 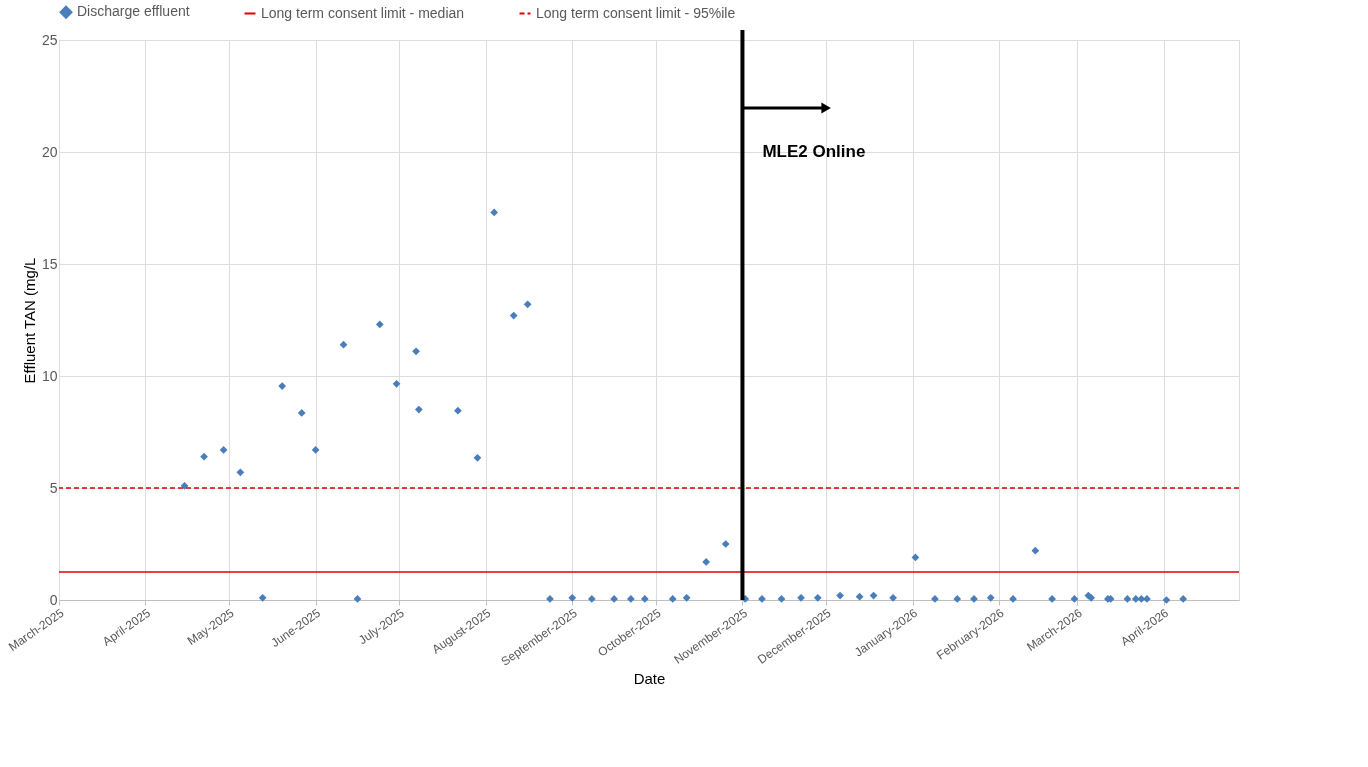 What do you see at coordinates (49, 375) in the screenshot?
I see `y-tick-label: 10` at bounding box center [49, 375].